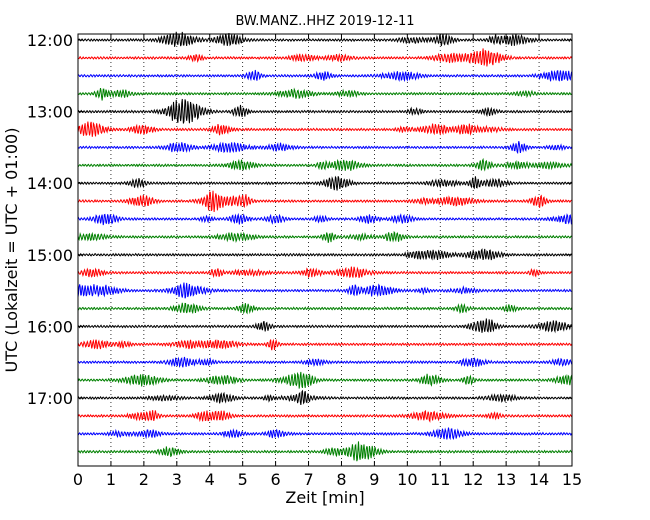  What do you see at coordinates (144, 479) in the screenshot?
I see `x-tick-label-2: 2` at bounding box center [144, 479].